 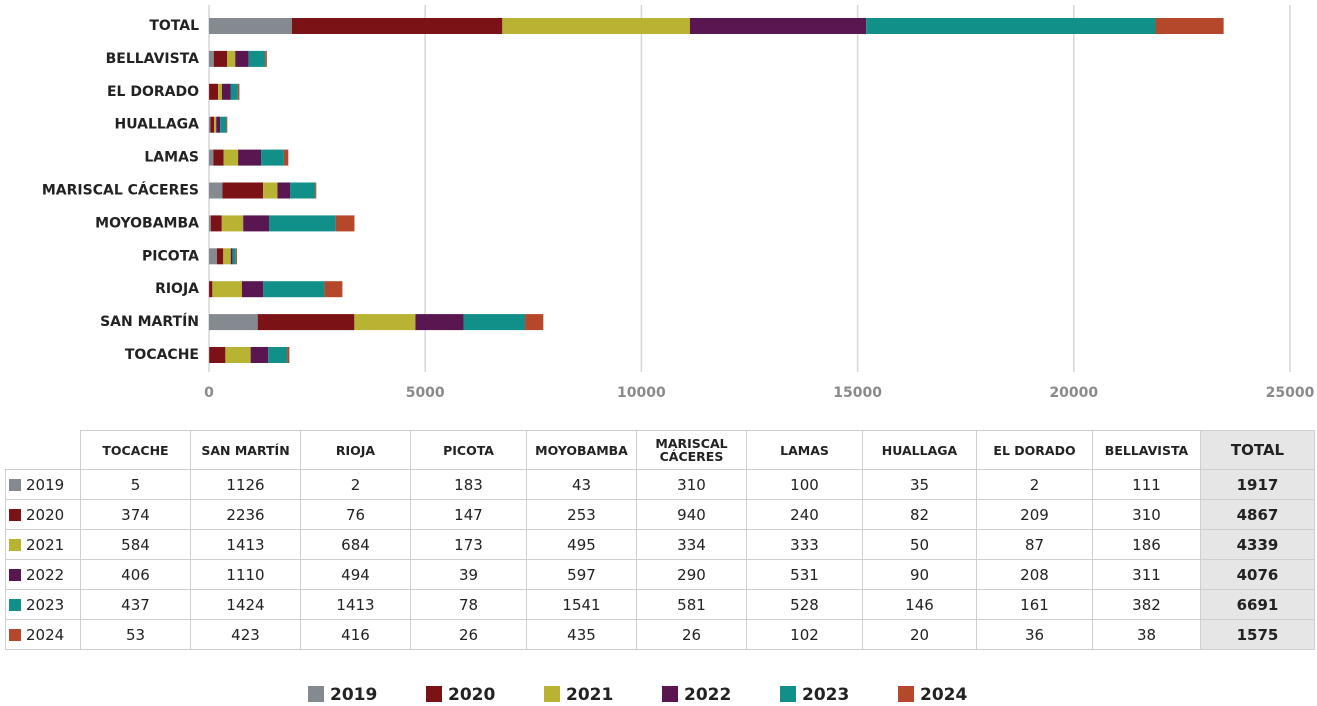 What do you see at coordinates (660, 544) in the screenshot?
I see `table-row: 2021 584 1413 684 173 495 334 333 50 87 186 4339` at bounding box center [660, 544].